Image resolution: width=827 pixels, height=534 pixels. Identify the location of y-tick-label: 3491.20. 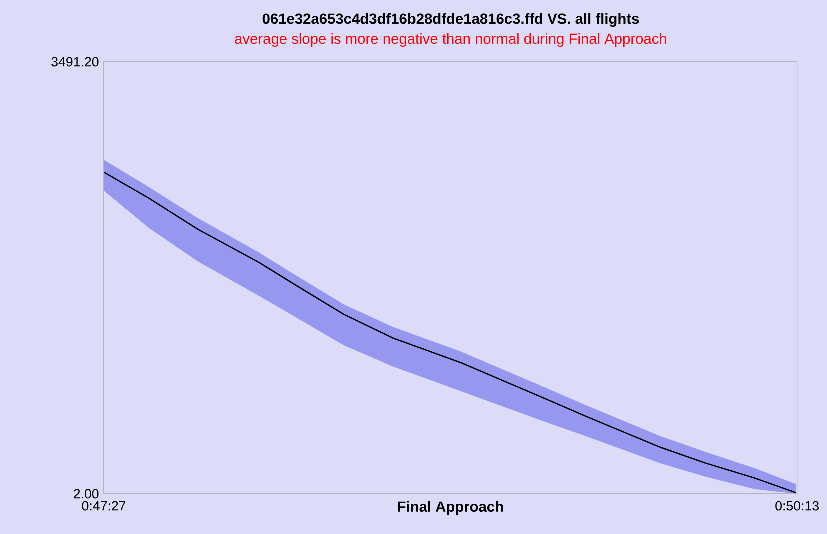
(75, 62).